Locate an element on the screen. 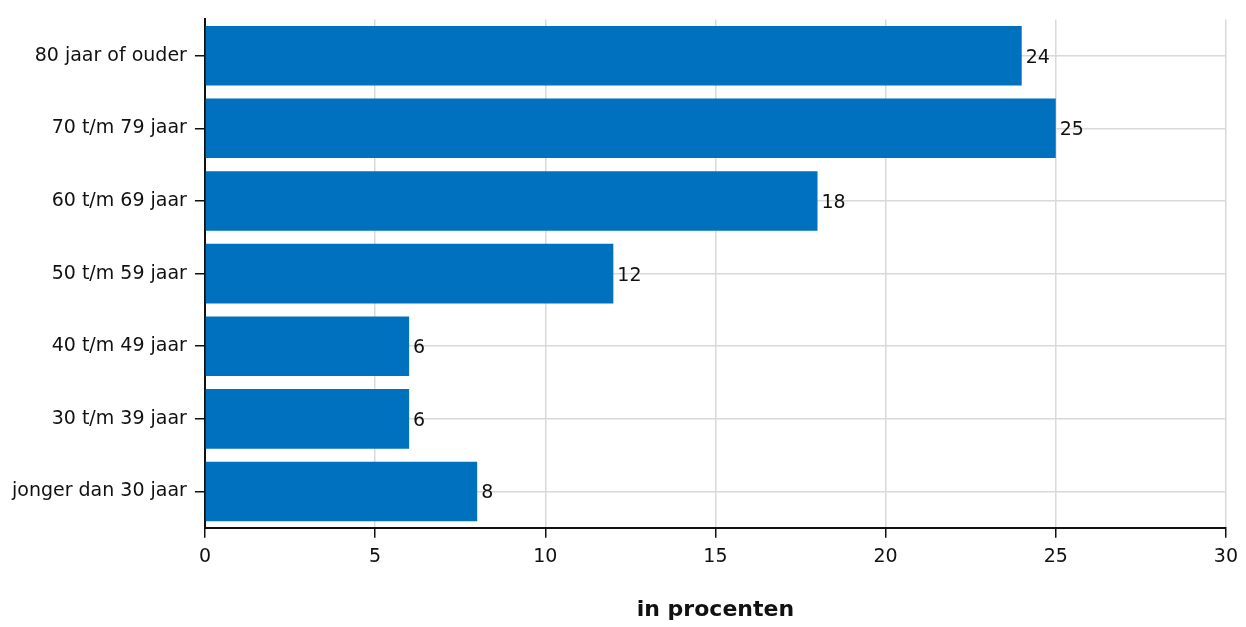 Image resolution: width=1246 pixels, height=627 pixels. data-label: 25 is located at coordinates (1071, 128).